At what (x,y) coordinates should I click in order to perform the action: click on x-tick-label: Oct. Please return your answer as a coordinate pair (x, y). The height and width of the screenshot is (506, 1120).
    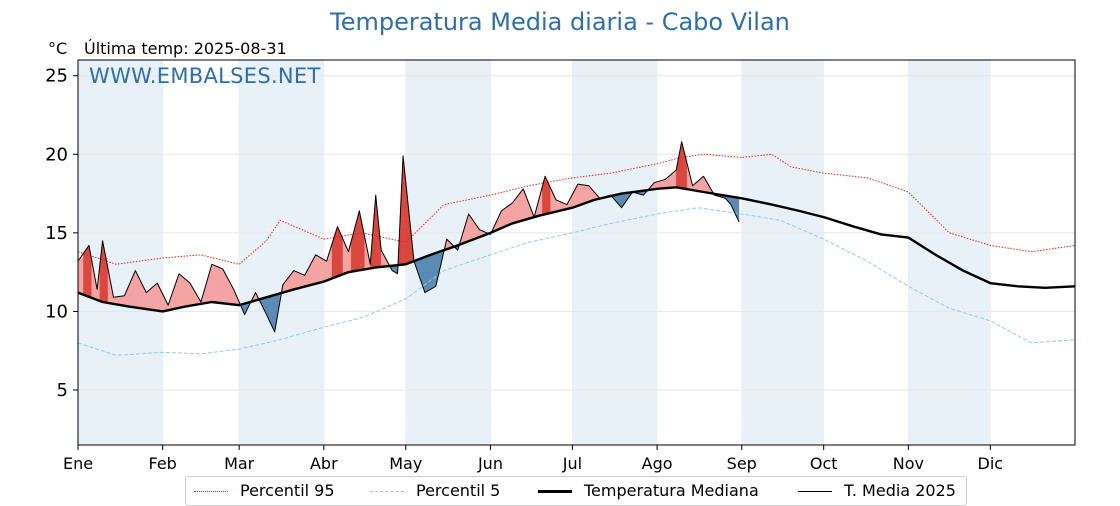
    Looking at the image, I should click on (824, 463).